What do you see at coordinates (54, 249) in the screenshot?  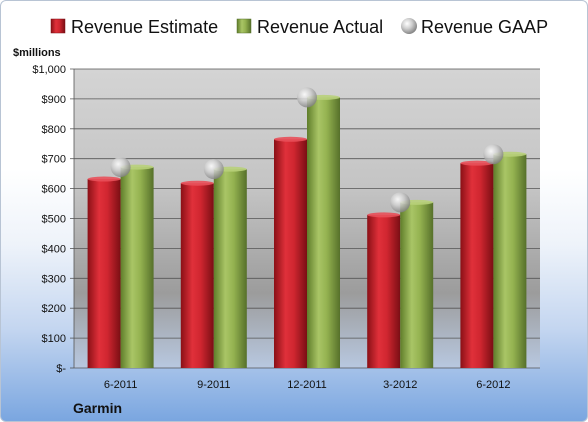 I see `y-tick-label: $400` at bounding box center [54, 249].